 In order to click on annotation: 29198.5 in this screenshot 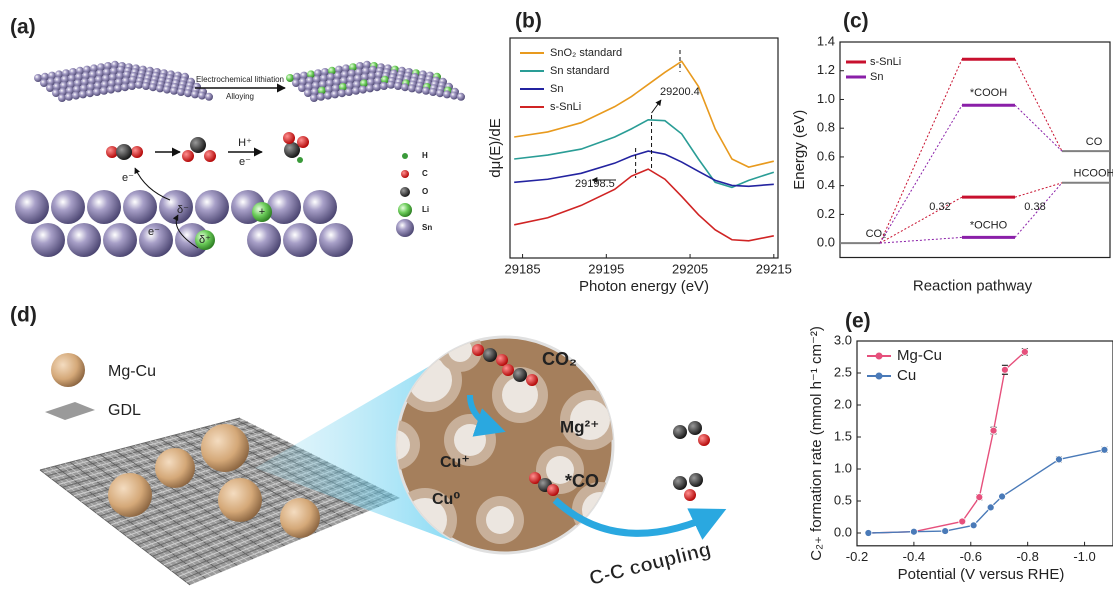, I will do `click(595, 184)`.